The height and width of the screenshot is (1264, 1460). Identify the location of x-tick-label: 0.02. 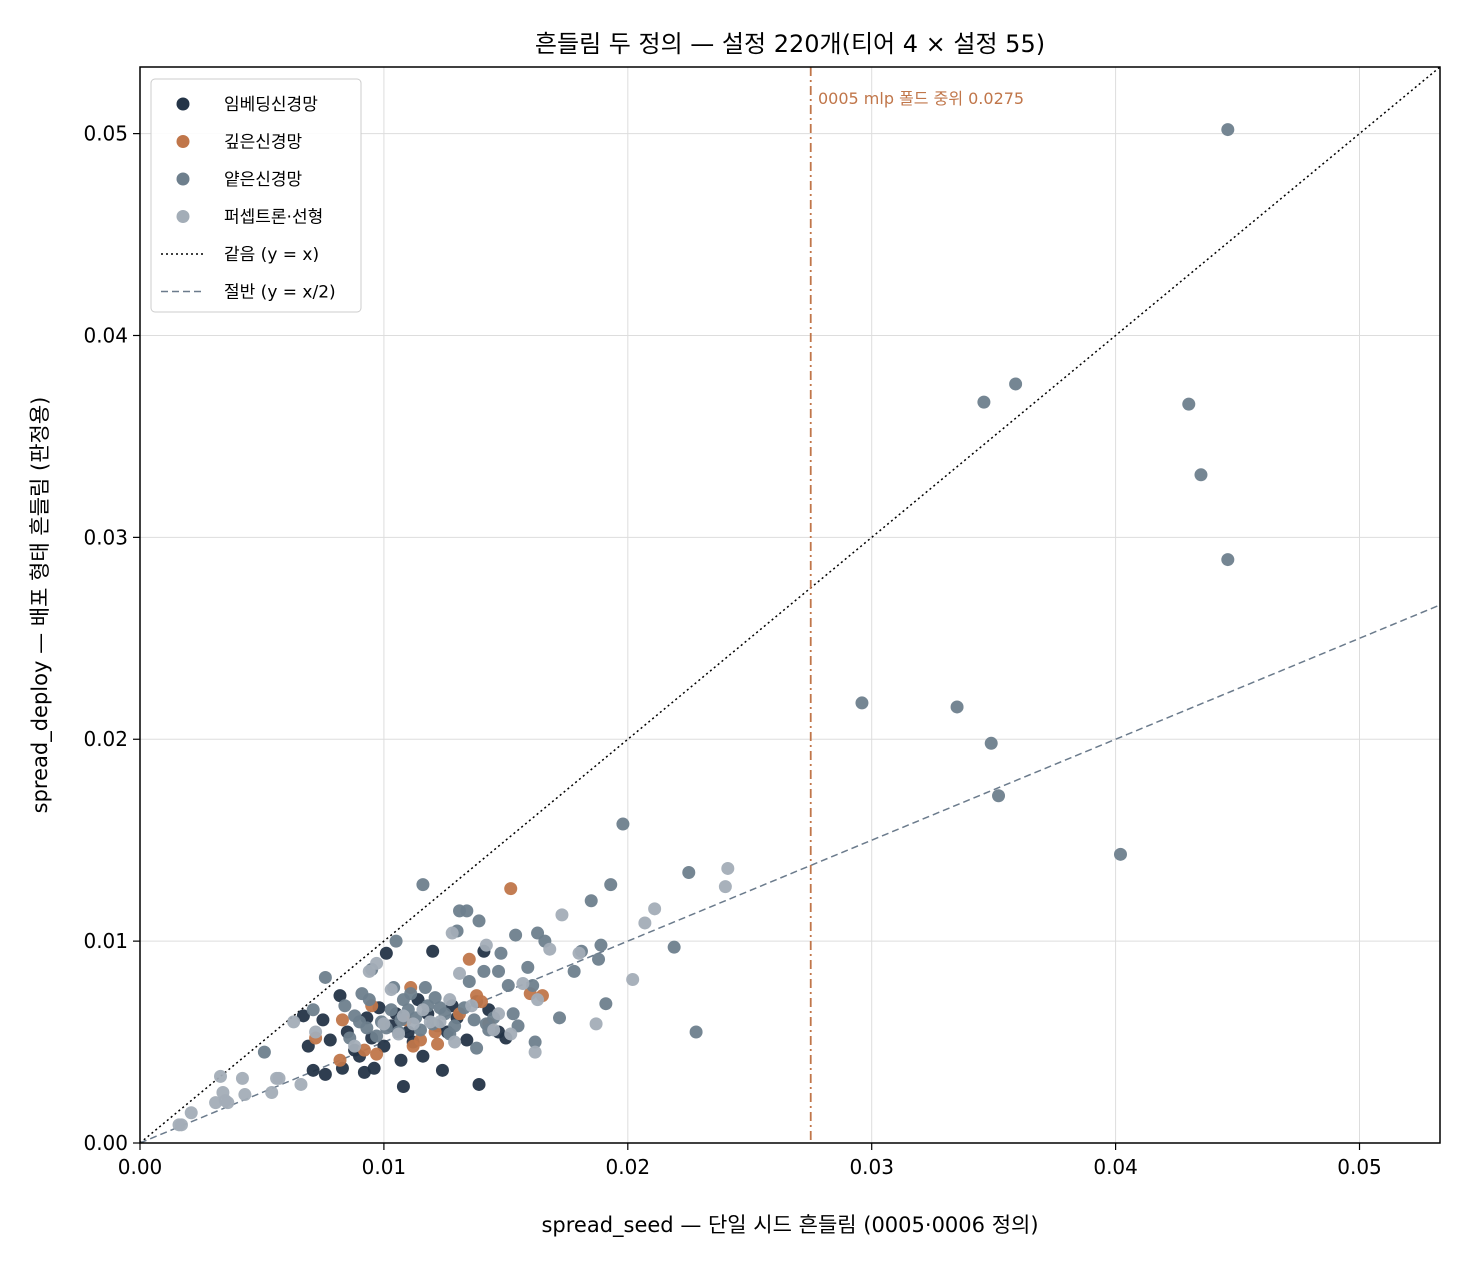
(628, 1167).